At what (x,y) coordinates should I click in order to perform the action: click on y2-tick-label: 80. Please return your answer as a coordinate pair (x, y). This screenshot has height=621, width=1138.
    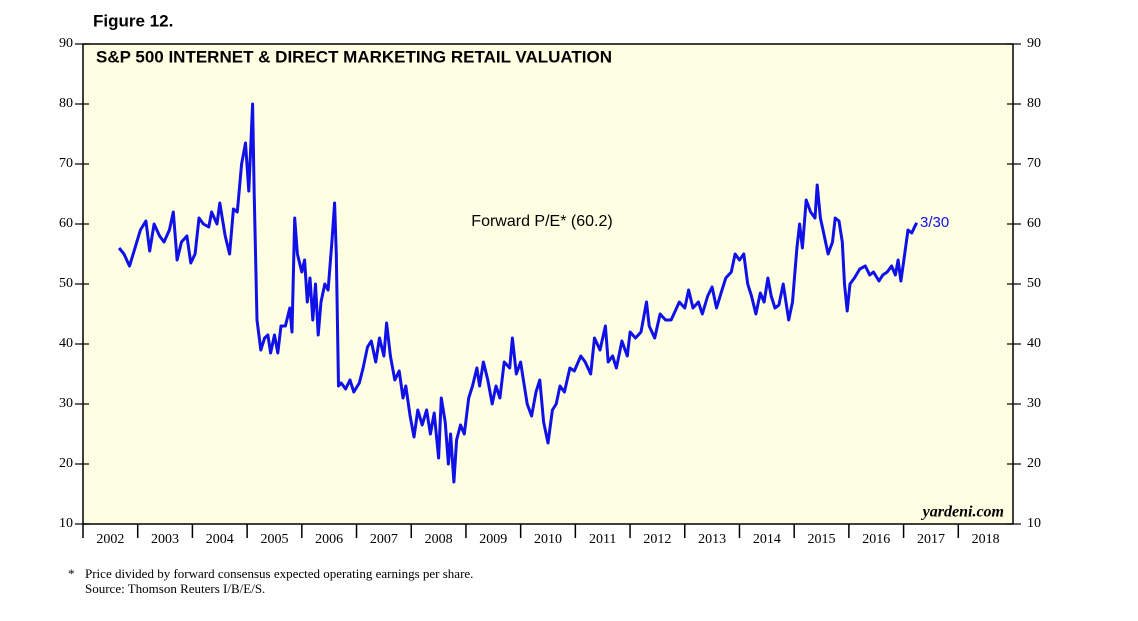
    Looking at the image, I should click on (1034, 103).